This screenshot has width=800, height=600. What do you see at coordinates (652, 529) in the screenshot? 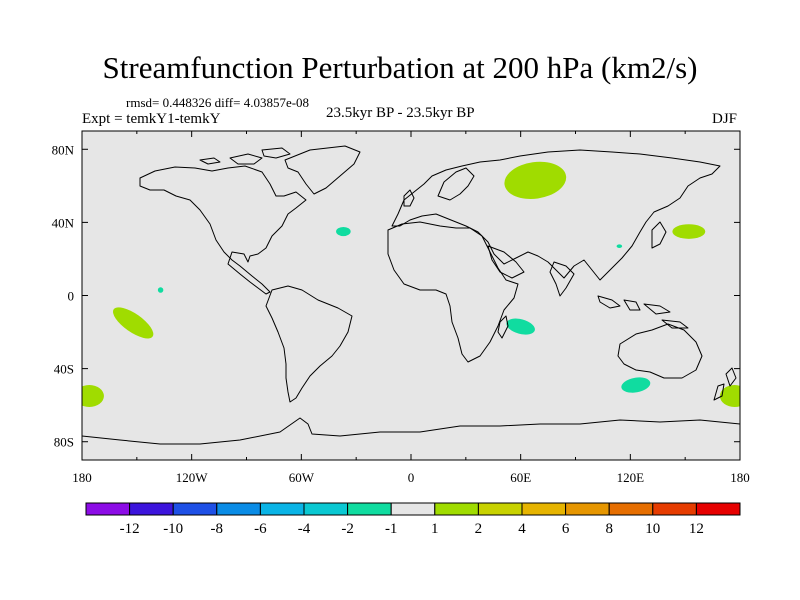
I see `colorbar-label: 10` at bounding box center [652, 529].